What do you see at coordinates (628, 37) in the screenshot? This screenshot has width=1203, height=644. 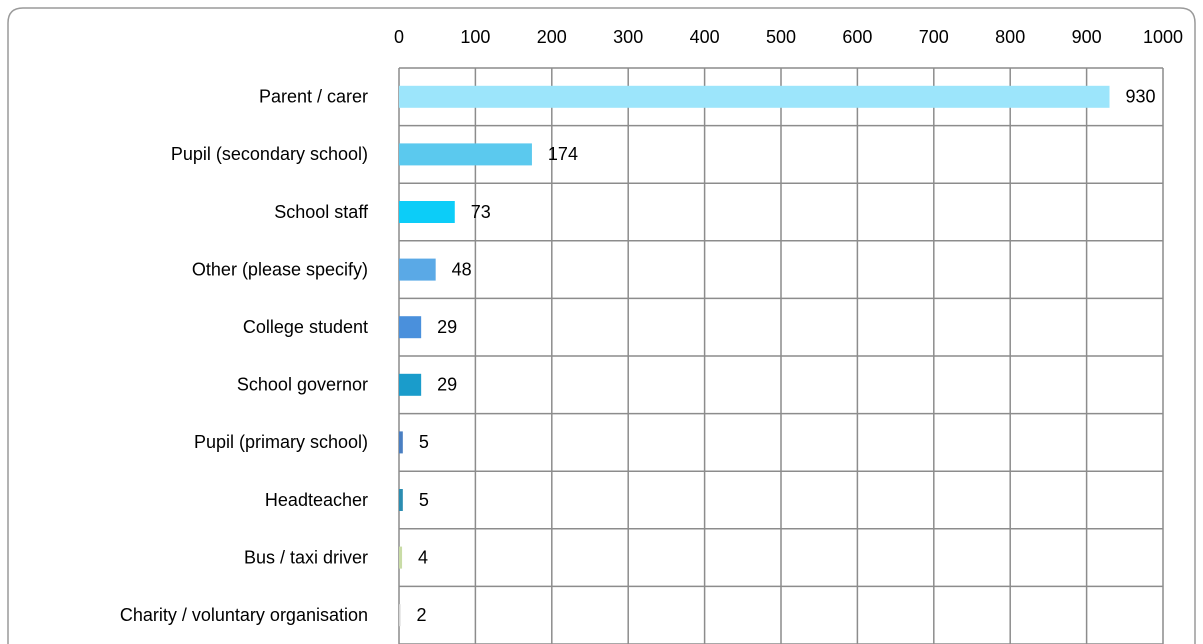 I see `x-tick-label: 300` at bounding box center [628, 37].